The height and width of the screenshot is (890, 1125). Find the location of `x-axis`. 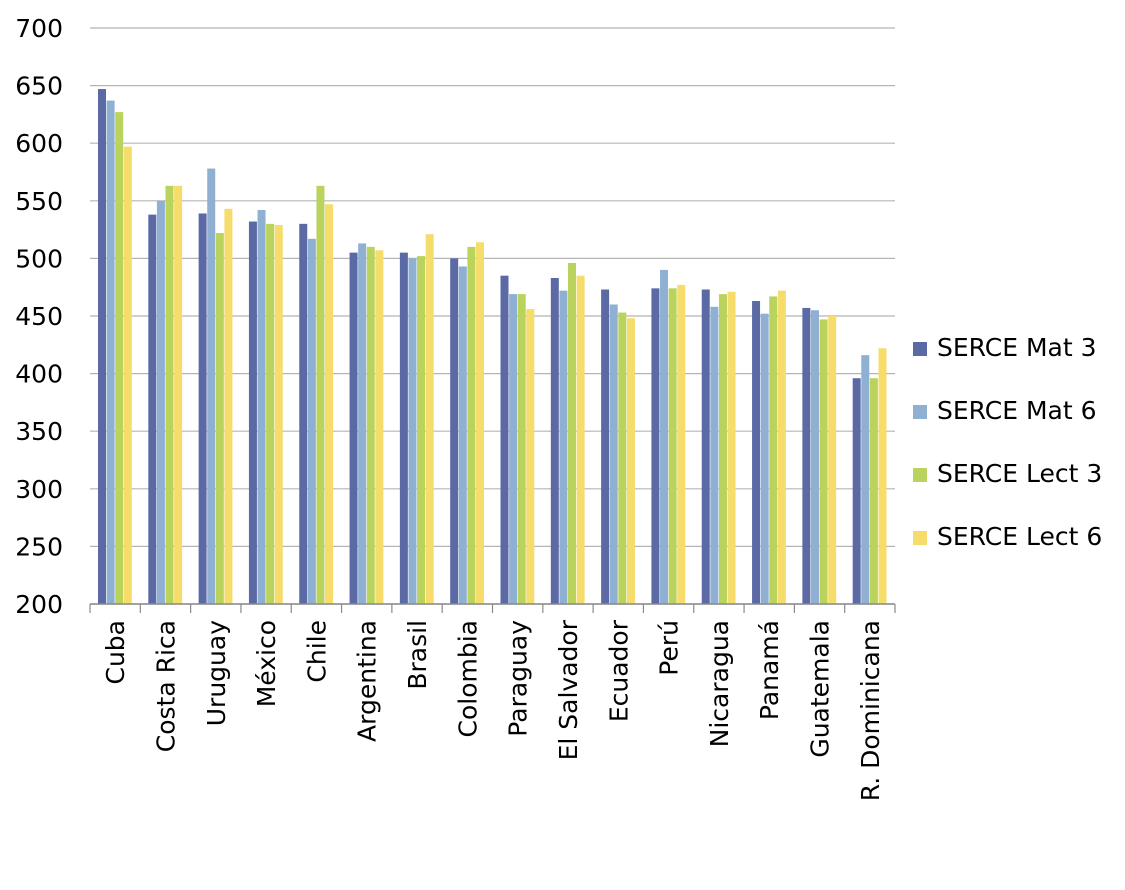

x-axis is located at coordinates (492, 608).